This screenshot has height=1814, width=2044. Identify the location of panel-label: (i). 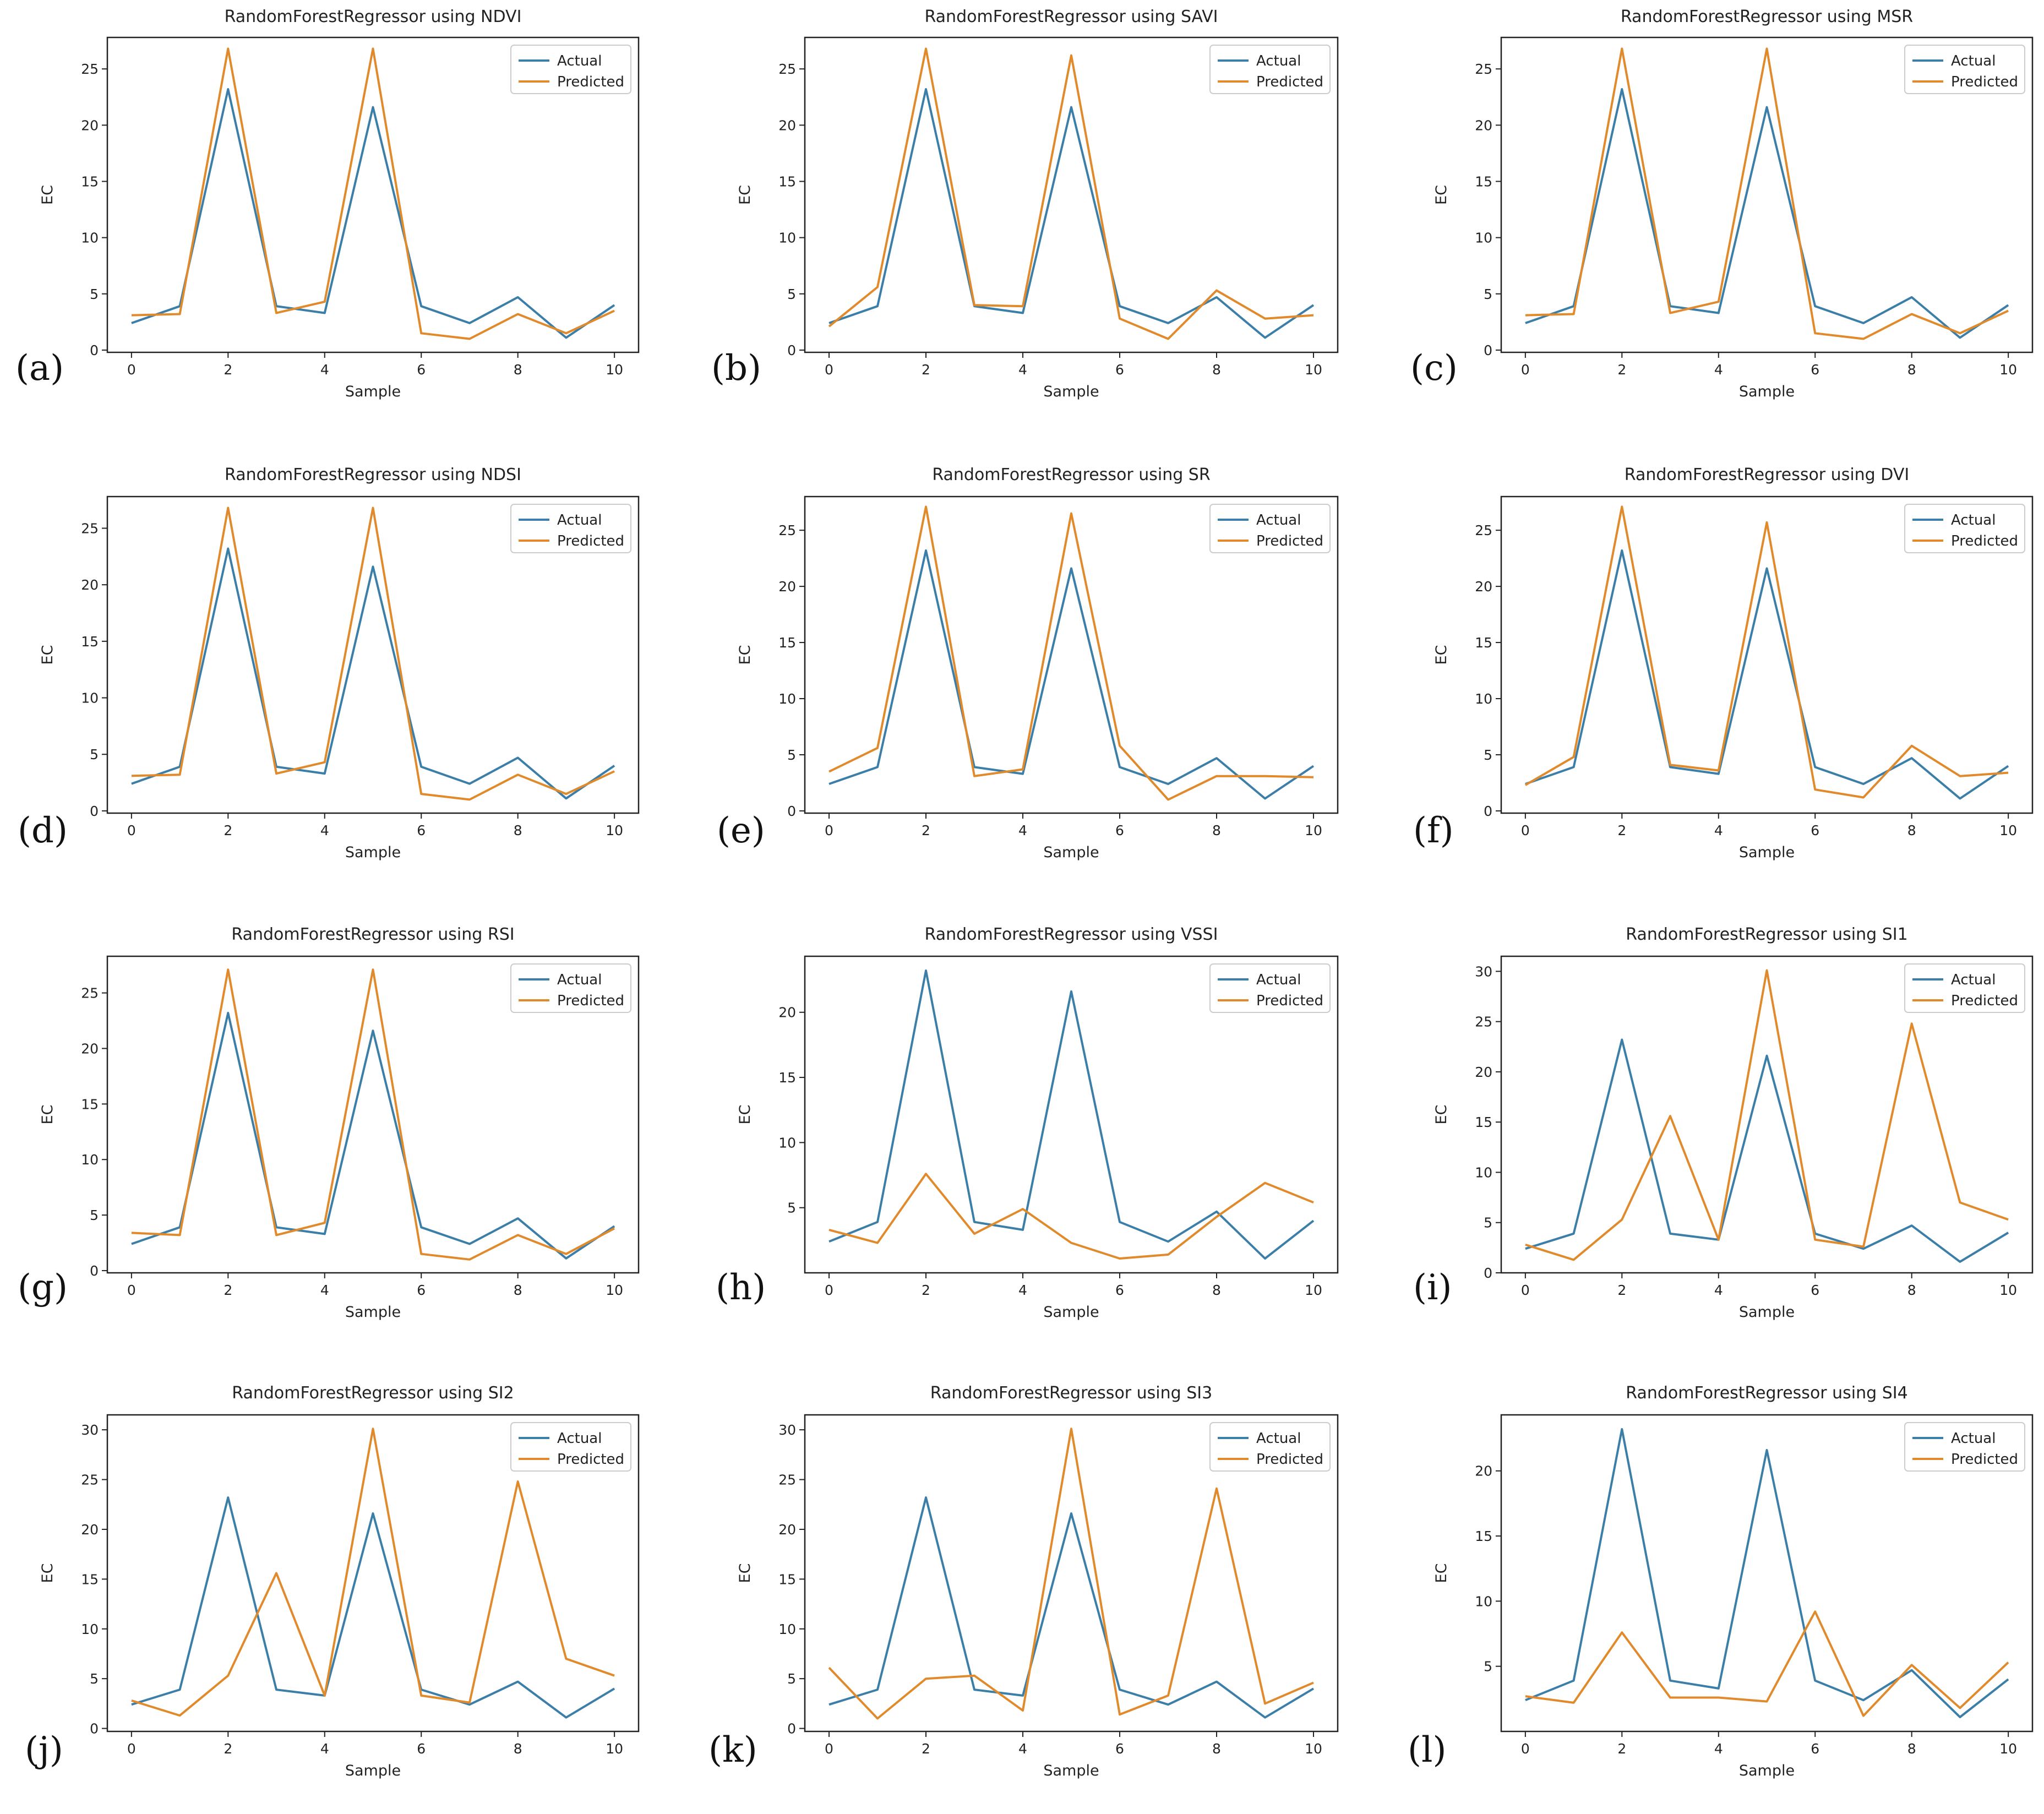
(1432, 1287).